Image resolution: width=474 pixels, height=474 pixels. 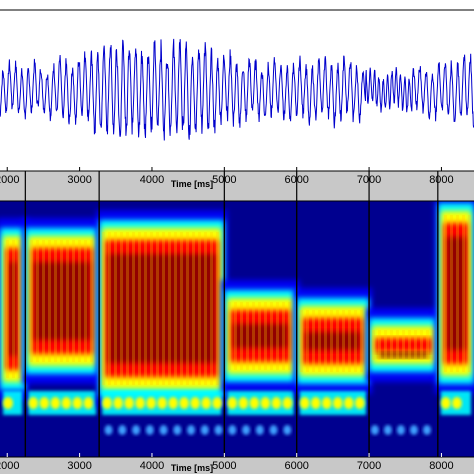 What do you see at coordinates (237, 5) in the screenshot?
I see `signal-panel-top-strip` at bounding box center [237, 5].